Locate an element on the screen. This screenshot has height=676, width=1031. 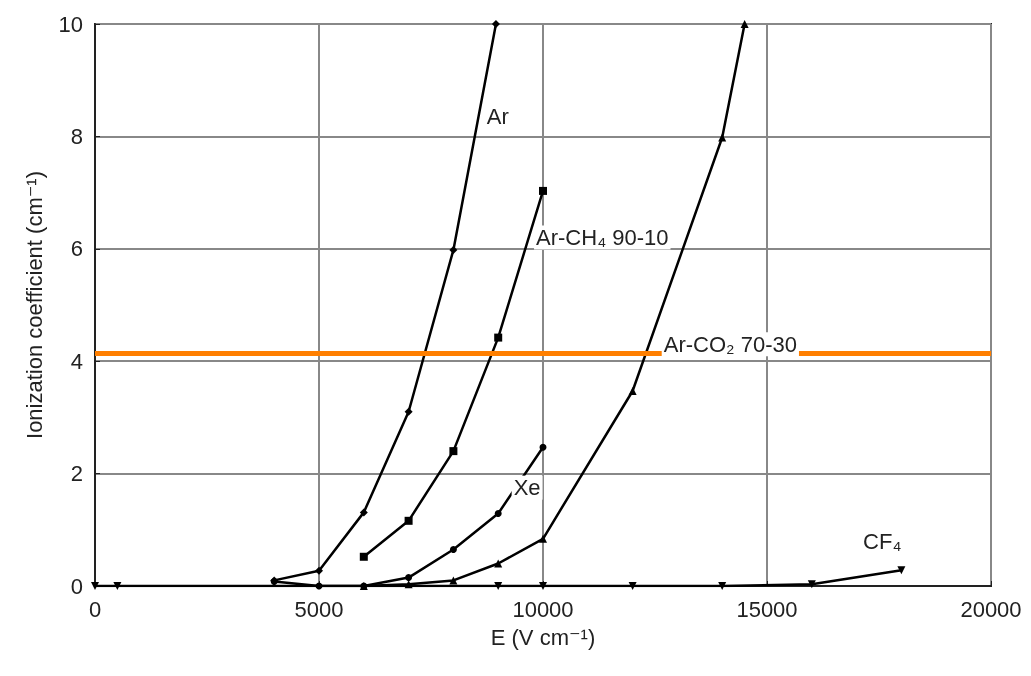
series-label: Ar-CO₂ 70-30 is located at coordinates (730, 344).